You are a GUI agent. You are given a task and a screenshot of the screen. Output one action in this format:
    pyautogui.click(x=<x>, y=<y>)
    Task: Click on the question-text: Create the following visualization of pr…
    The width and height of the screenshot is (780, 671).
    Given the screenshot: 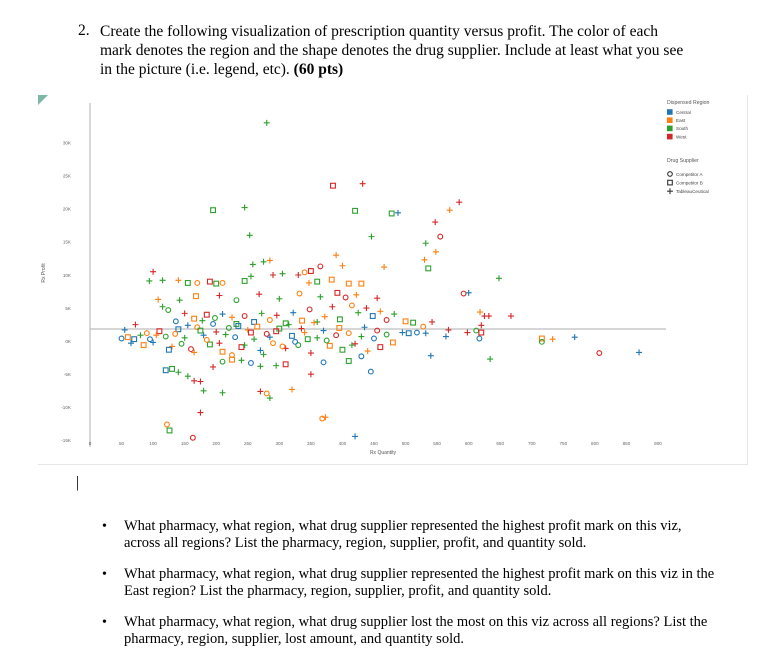 What is the action you would take?
    pyautogui.click(x=395, y=50)
    